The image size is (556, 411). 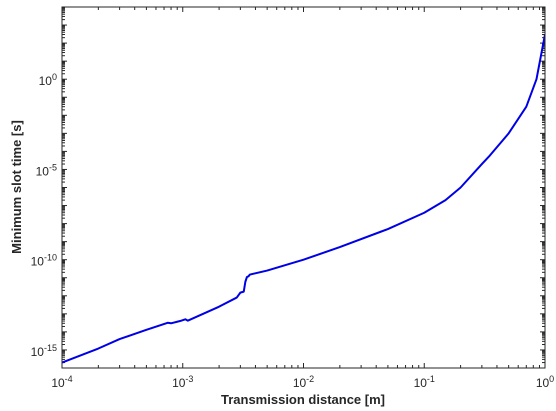 I want to click on x-tick-label: 10⁻⁴, so click(x=61, y=382).